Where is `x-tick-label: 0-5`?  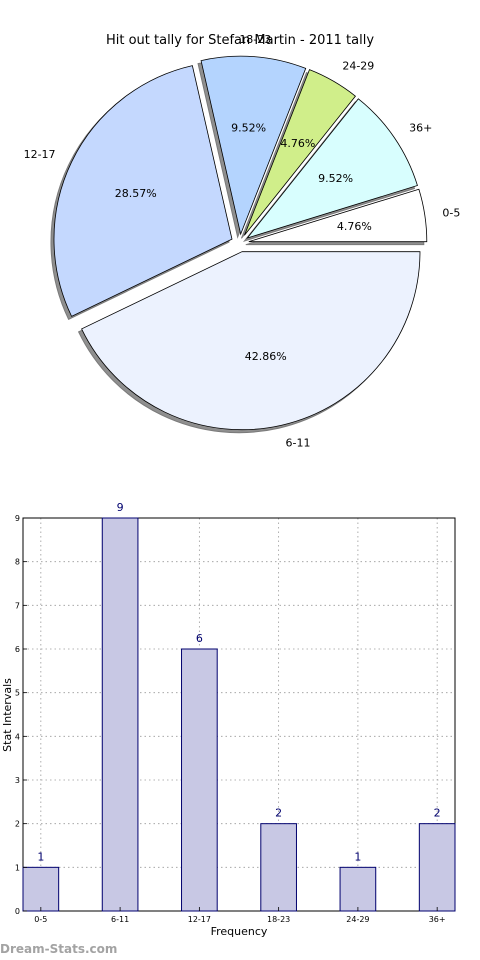 x-tick-label: 0-5 is located at coordinates (40, 919).